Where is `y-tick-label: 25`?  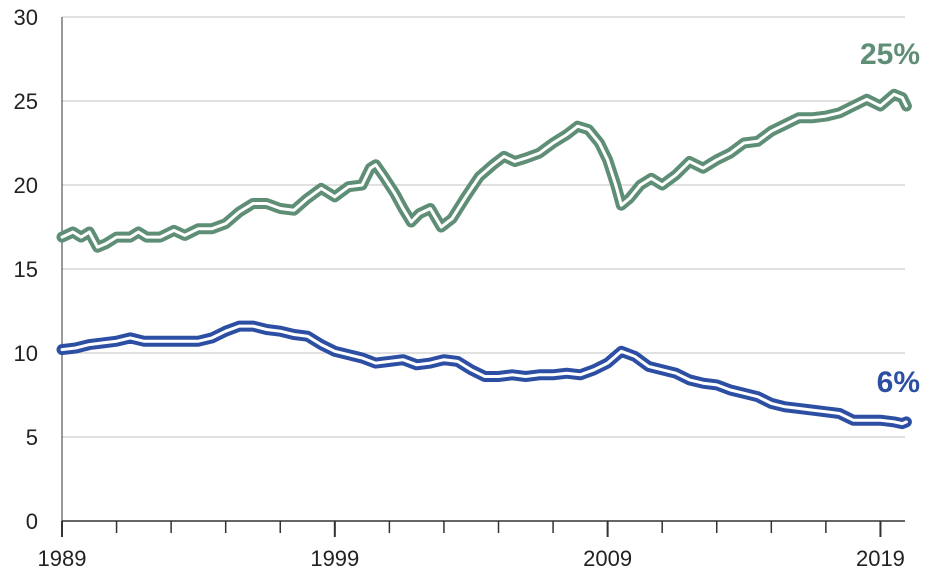 y-tick-label: 25 is located at coordinates (26, 101).